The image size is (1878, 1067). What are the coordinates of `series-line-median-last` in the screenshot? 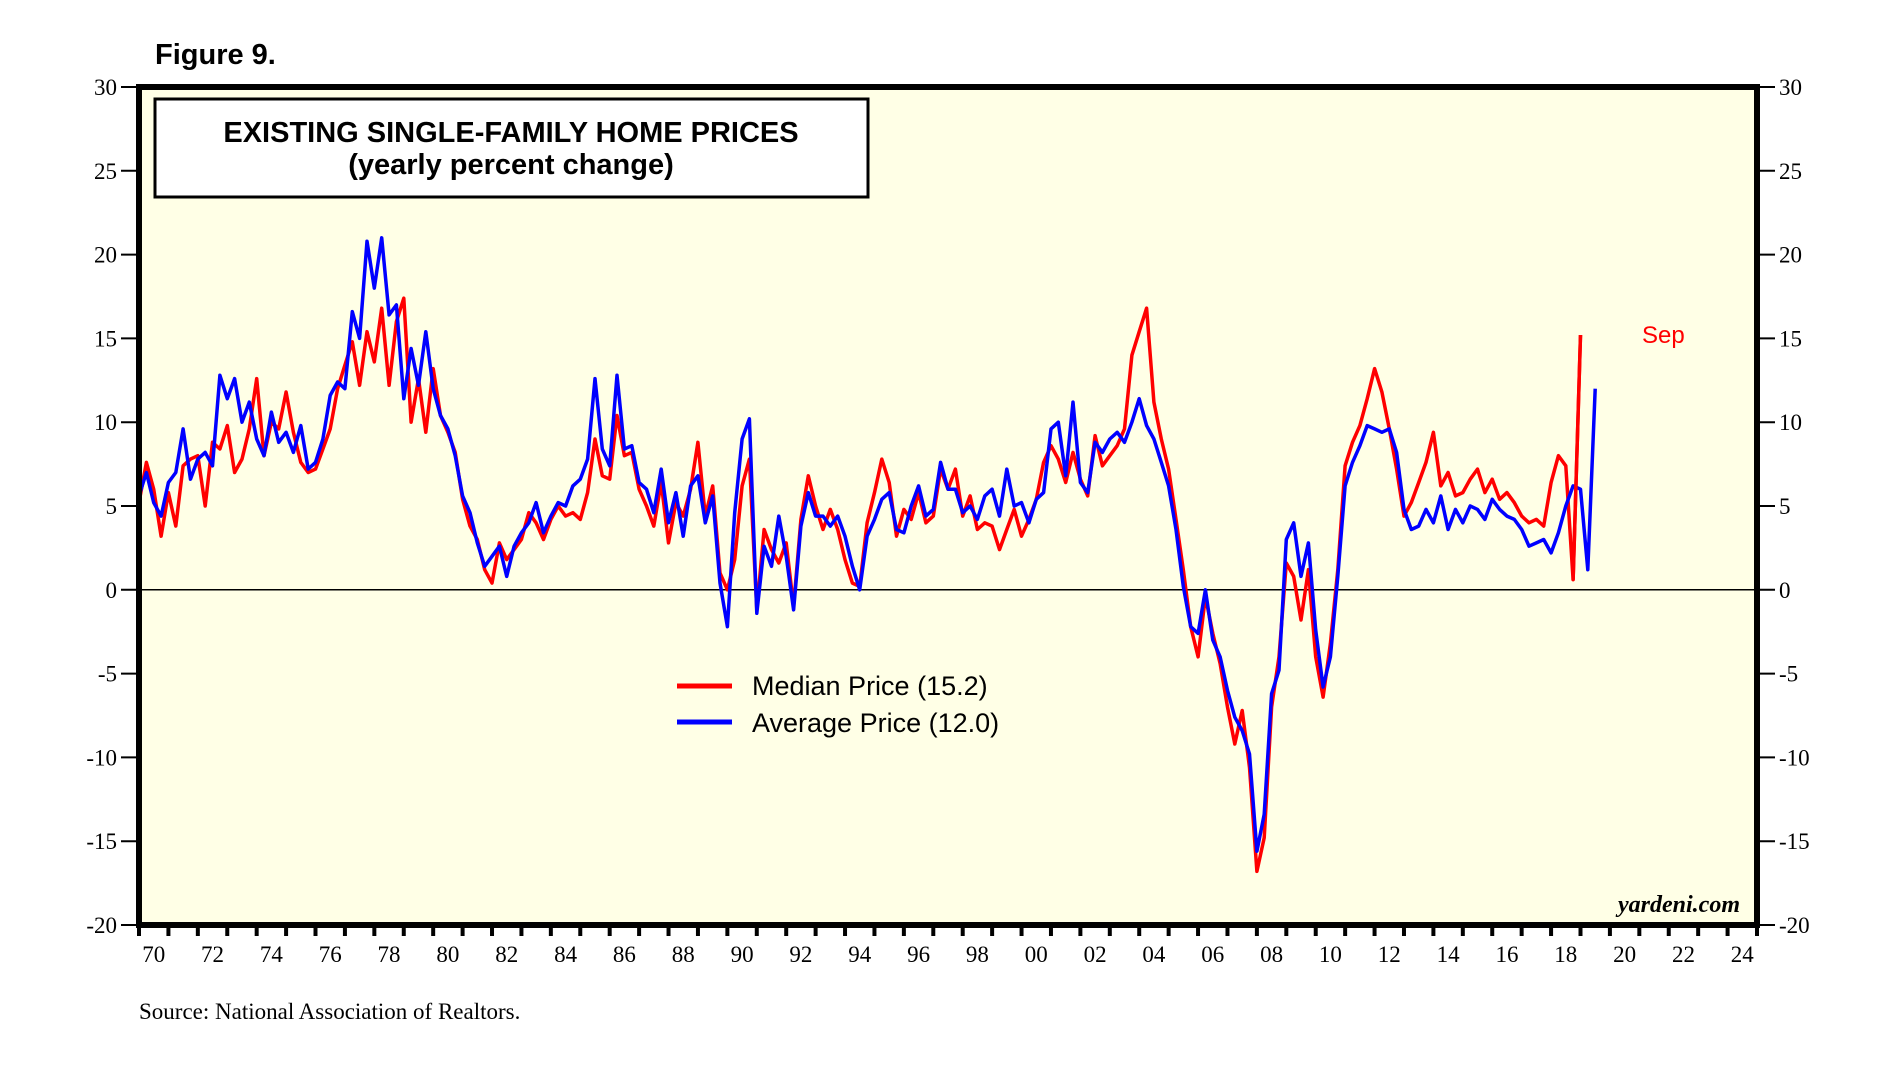 It's located at (1577, 457).